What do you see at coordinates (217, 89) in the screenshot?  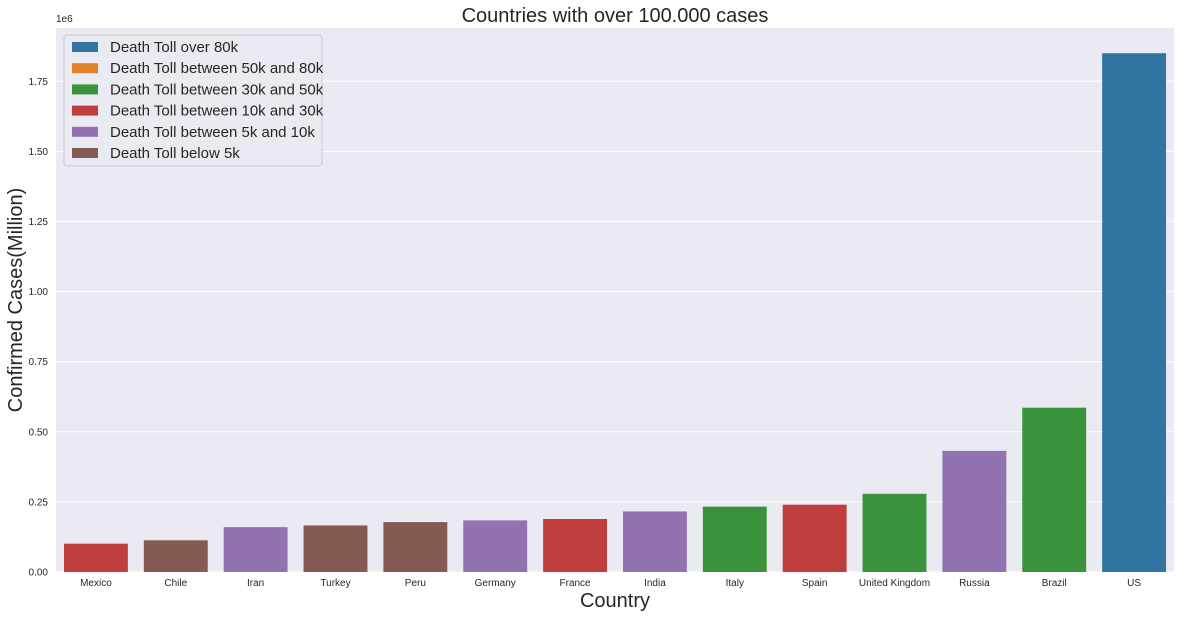 I see `legend-label: Death Toll between 30k and 50k` at bounding box center [217, 89].